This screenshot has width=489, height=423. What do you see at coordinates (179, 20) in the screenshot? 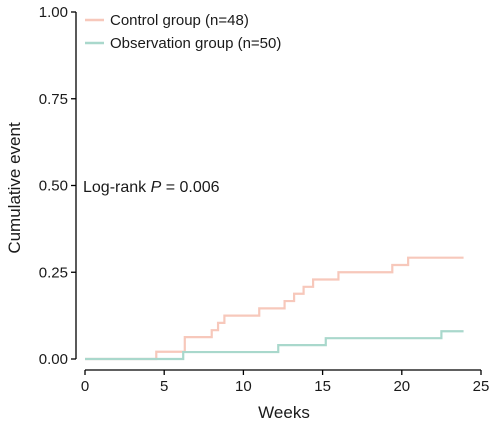
I see `legend-label-1: Control group (n=48)` at bounding box center [179, 20].